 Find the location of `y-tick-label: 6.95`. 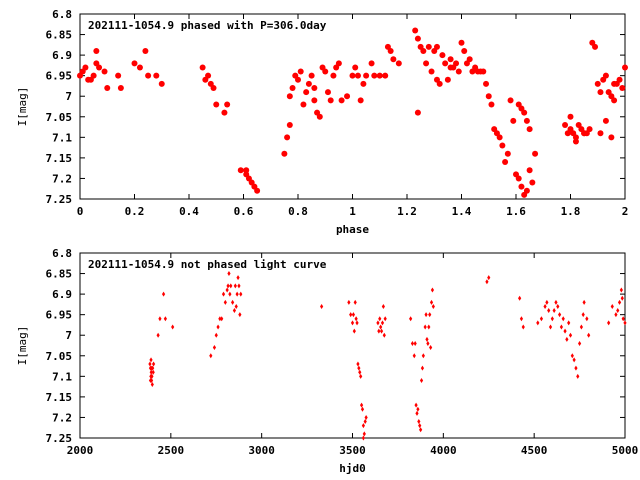

y-tick-label: 6.95 is located at coordinates (59, 76).